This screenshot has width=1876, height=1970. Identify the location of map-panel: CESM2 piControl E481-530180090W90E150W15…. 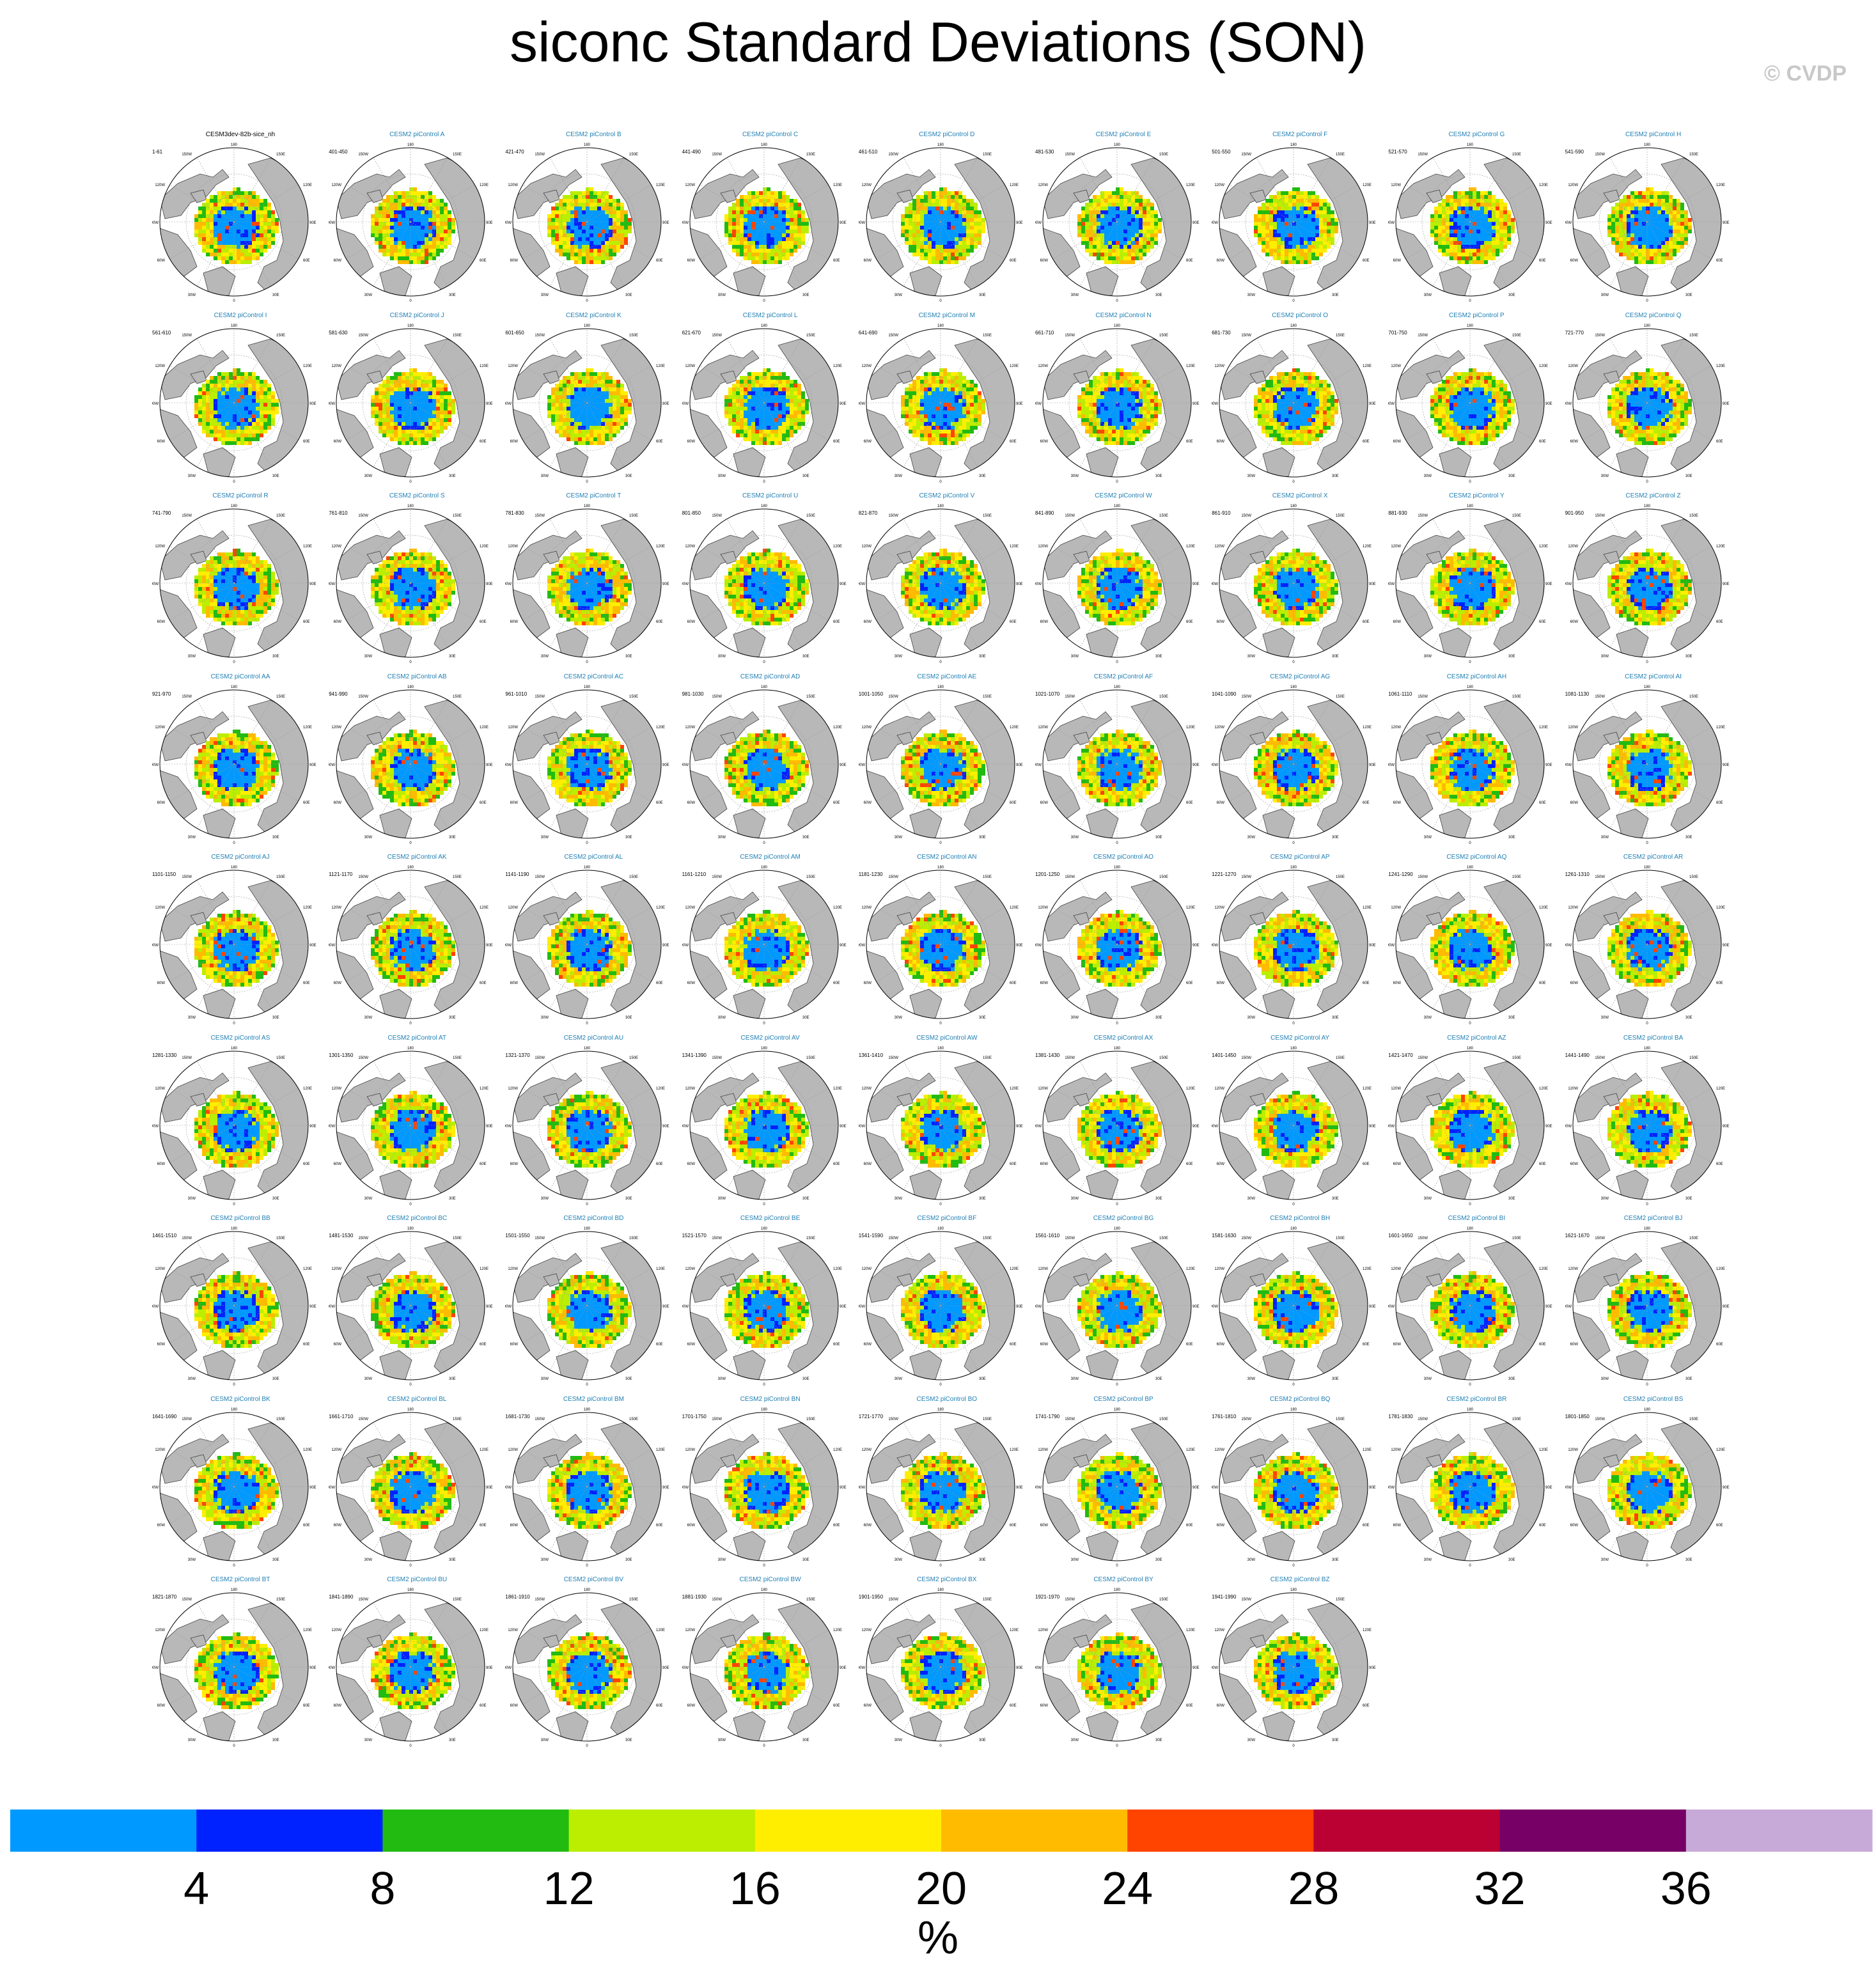
(1123, 219).